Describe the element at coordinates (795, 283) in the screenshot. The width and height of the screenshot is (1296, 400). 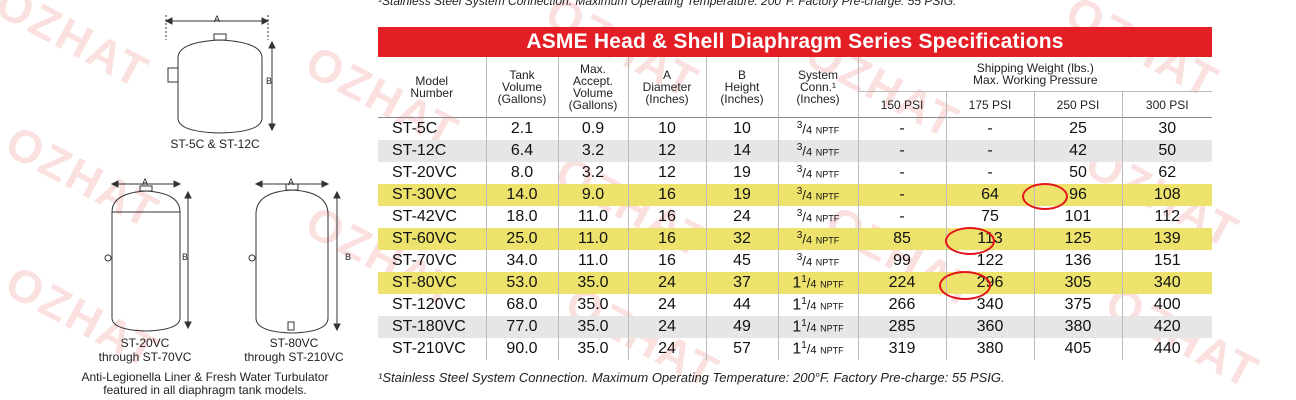
I see `table-row: ST-80VC 53.0 35.0 24 37 11/4 NPTF 224 296 305 340` at that location.